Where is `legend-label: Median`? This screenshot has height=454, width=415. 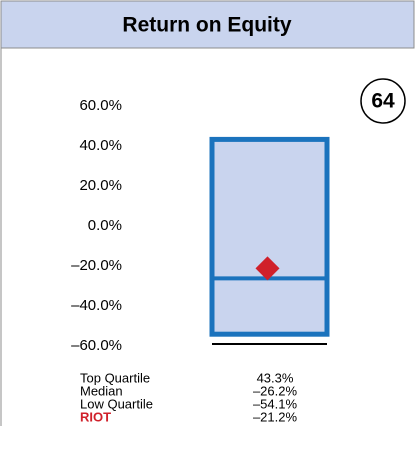
legend-label: Median is located at coordinates (101, 390).